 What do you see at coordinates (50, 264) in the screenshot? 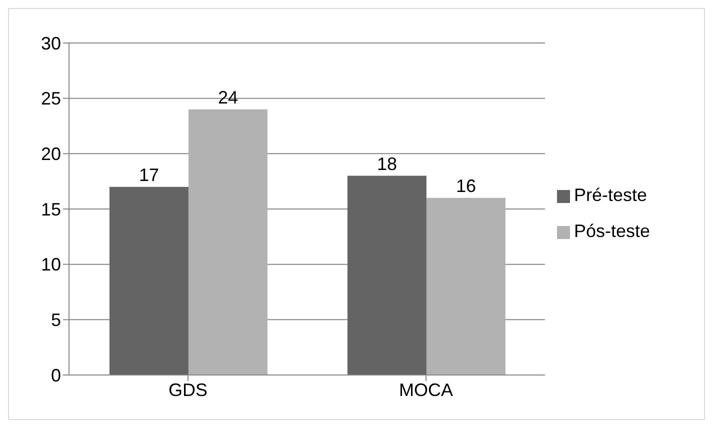
I see `y-tick-label: 10` at bounding box center [50, 264].